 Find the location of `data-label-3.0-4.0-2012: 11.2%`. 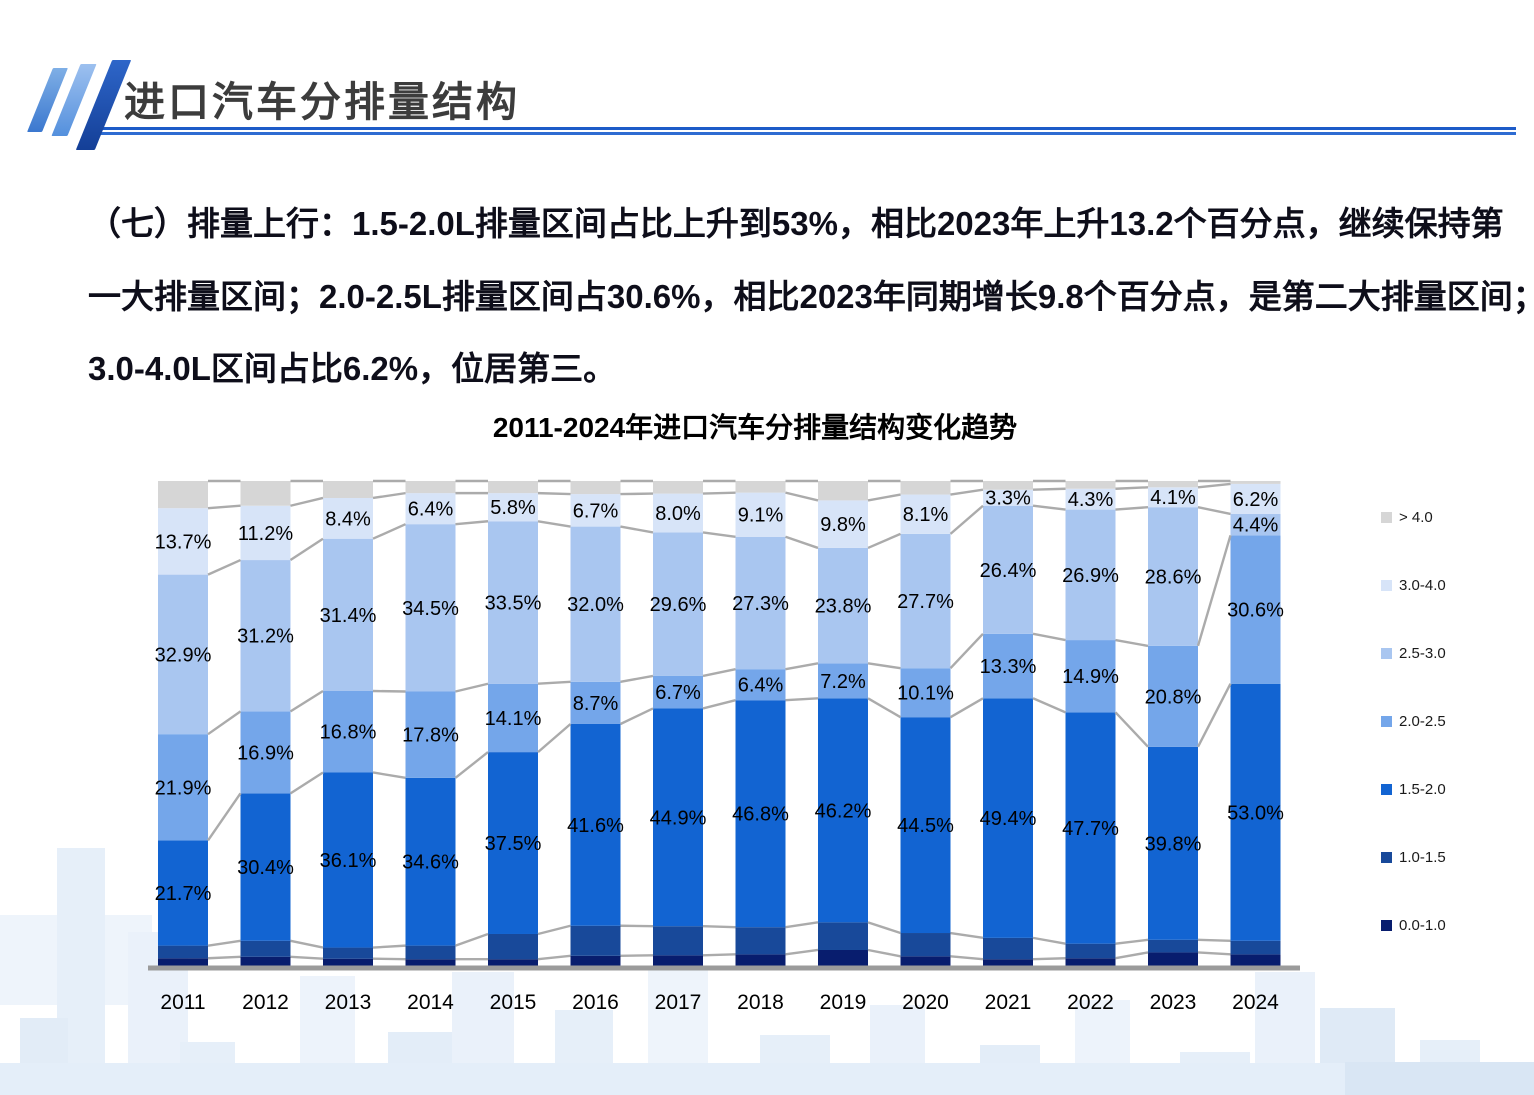

data-label-3.0-4.0-2012: 11.2% is located at coordinates (265, 534).